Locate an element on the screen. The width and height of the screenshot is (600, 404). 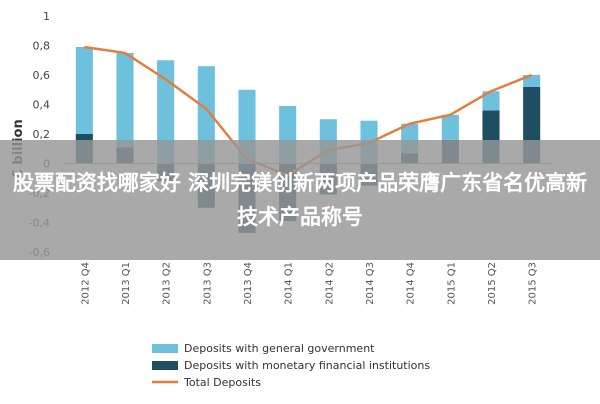
x-tick-label: 2013 Q1 is located at coordinates (126, 283).